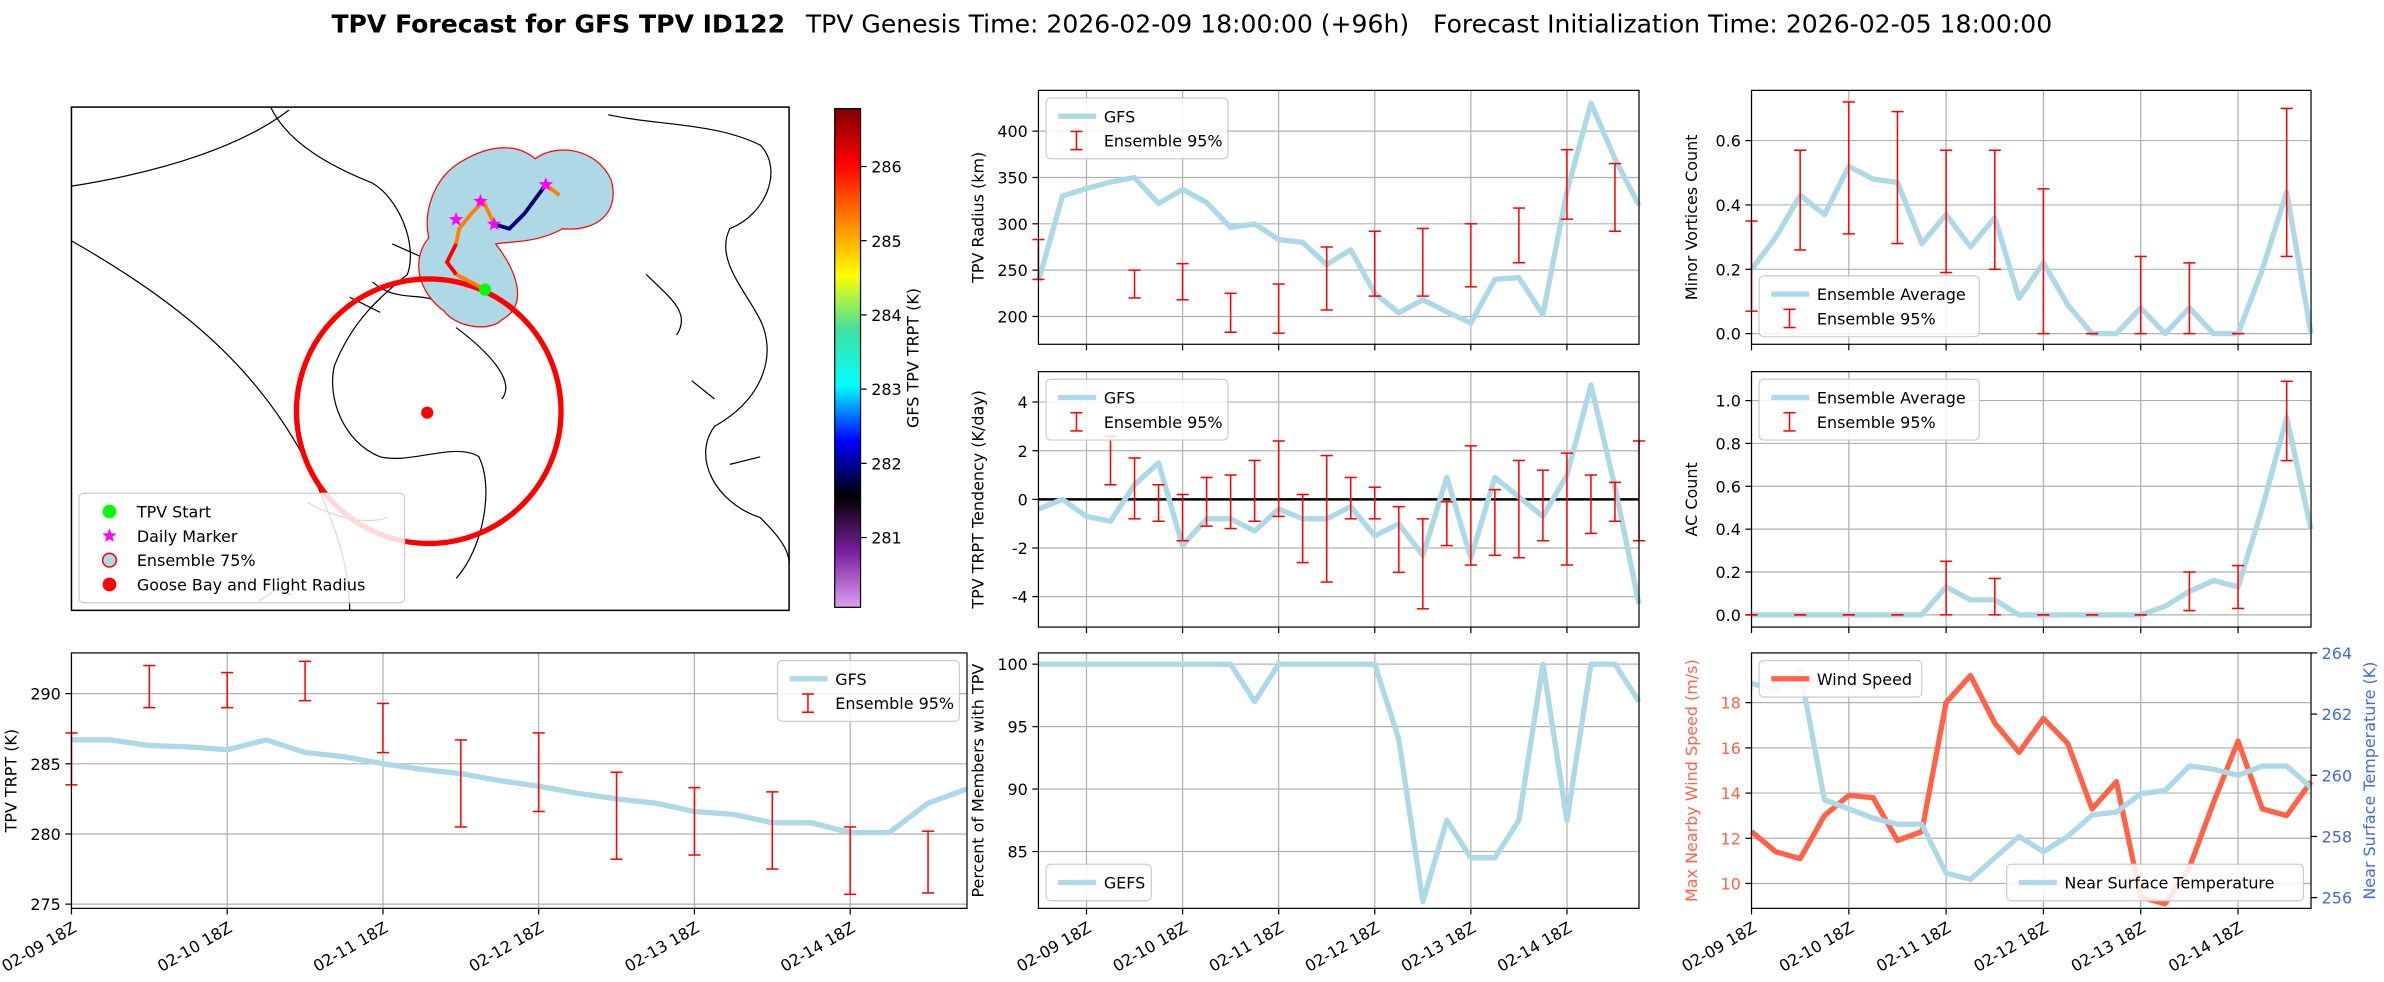 This screenshot has width=2384, height=982. Describe the element at coordinates (1727, 615) in the screenshot. I see `y-tick-label: 0.0` at that location.